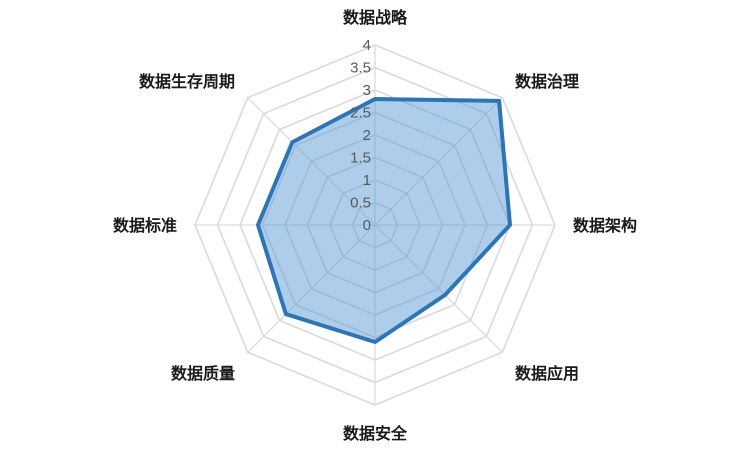  What do you see at coordinates (605, 225) in the screenshot?
I see `category-label-2: 数据架构` at bounding box center [605, 225].